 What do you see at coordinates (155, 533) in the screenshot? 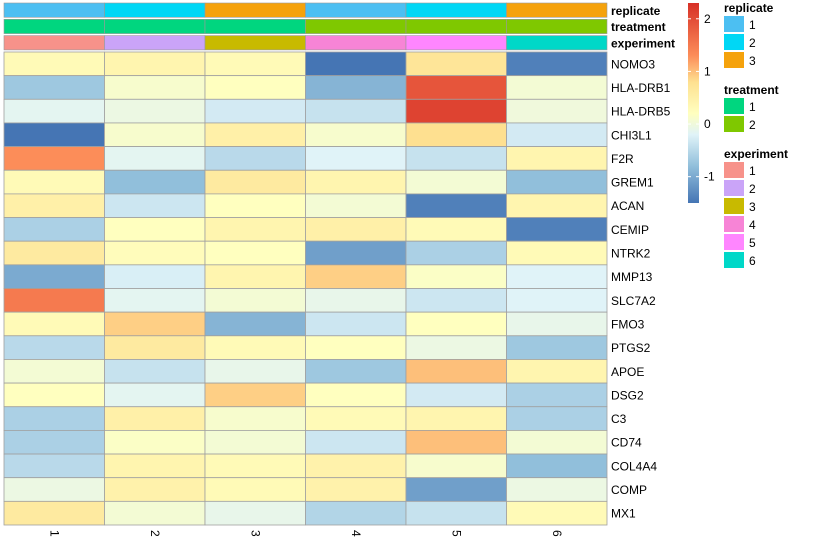
I see `column-label: 2` at bounding box center [155, 533].